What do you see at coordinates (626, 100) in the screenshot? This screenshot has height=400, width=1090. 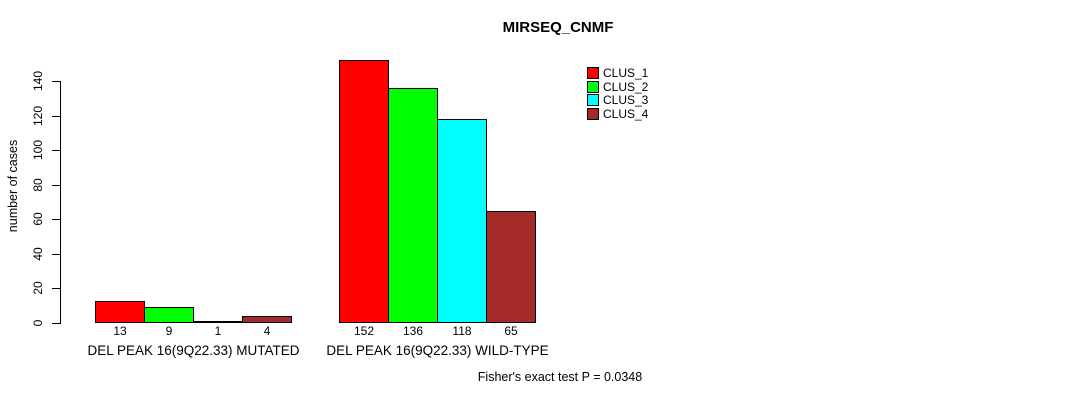 I see `legend-label: CLUS_3` at bounding box center [626, 100].